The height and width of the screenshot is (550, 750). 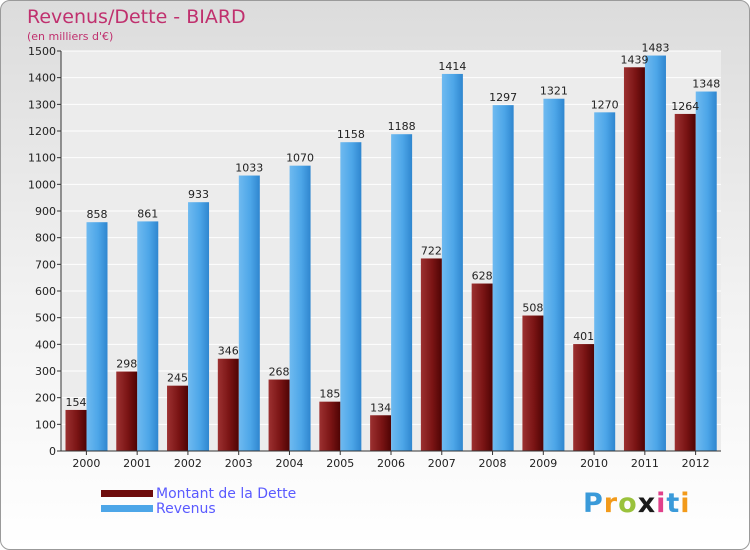 I want to click on x-tick-label: 2002, so click(x=188, y=463).